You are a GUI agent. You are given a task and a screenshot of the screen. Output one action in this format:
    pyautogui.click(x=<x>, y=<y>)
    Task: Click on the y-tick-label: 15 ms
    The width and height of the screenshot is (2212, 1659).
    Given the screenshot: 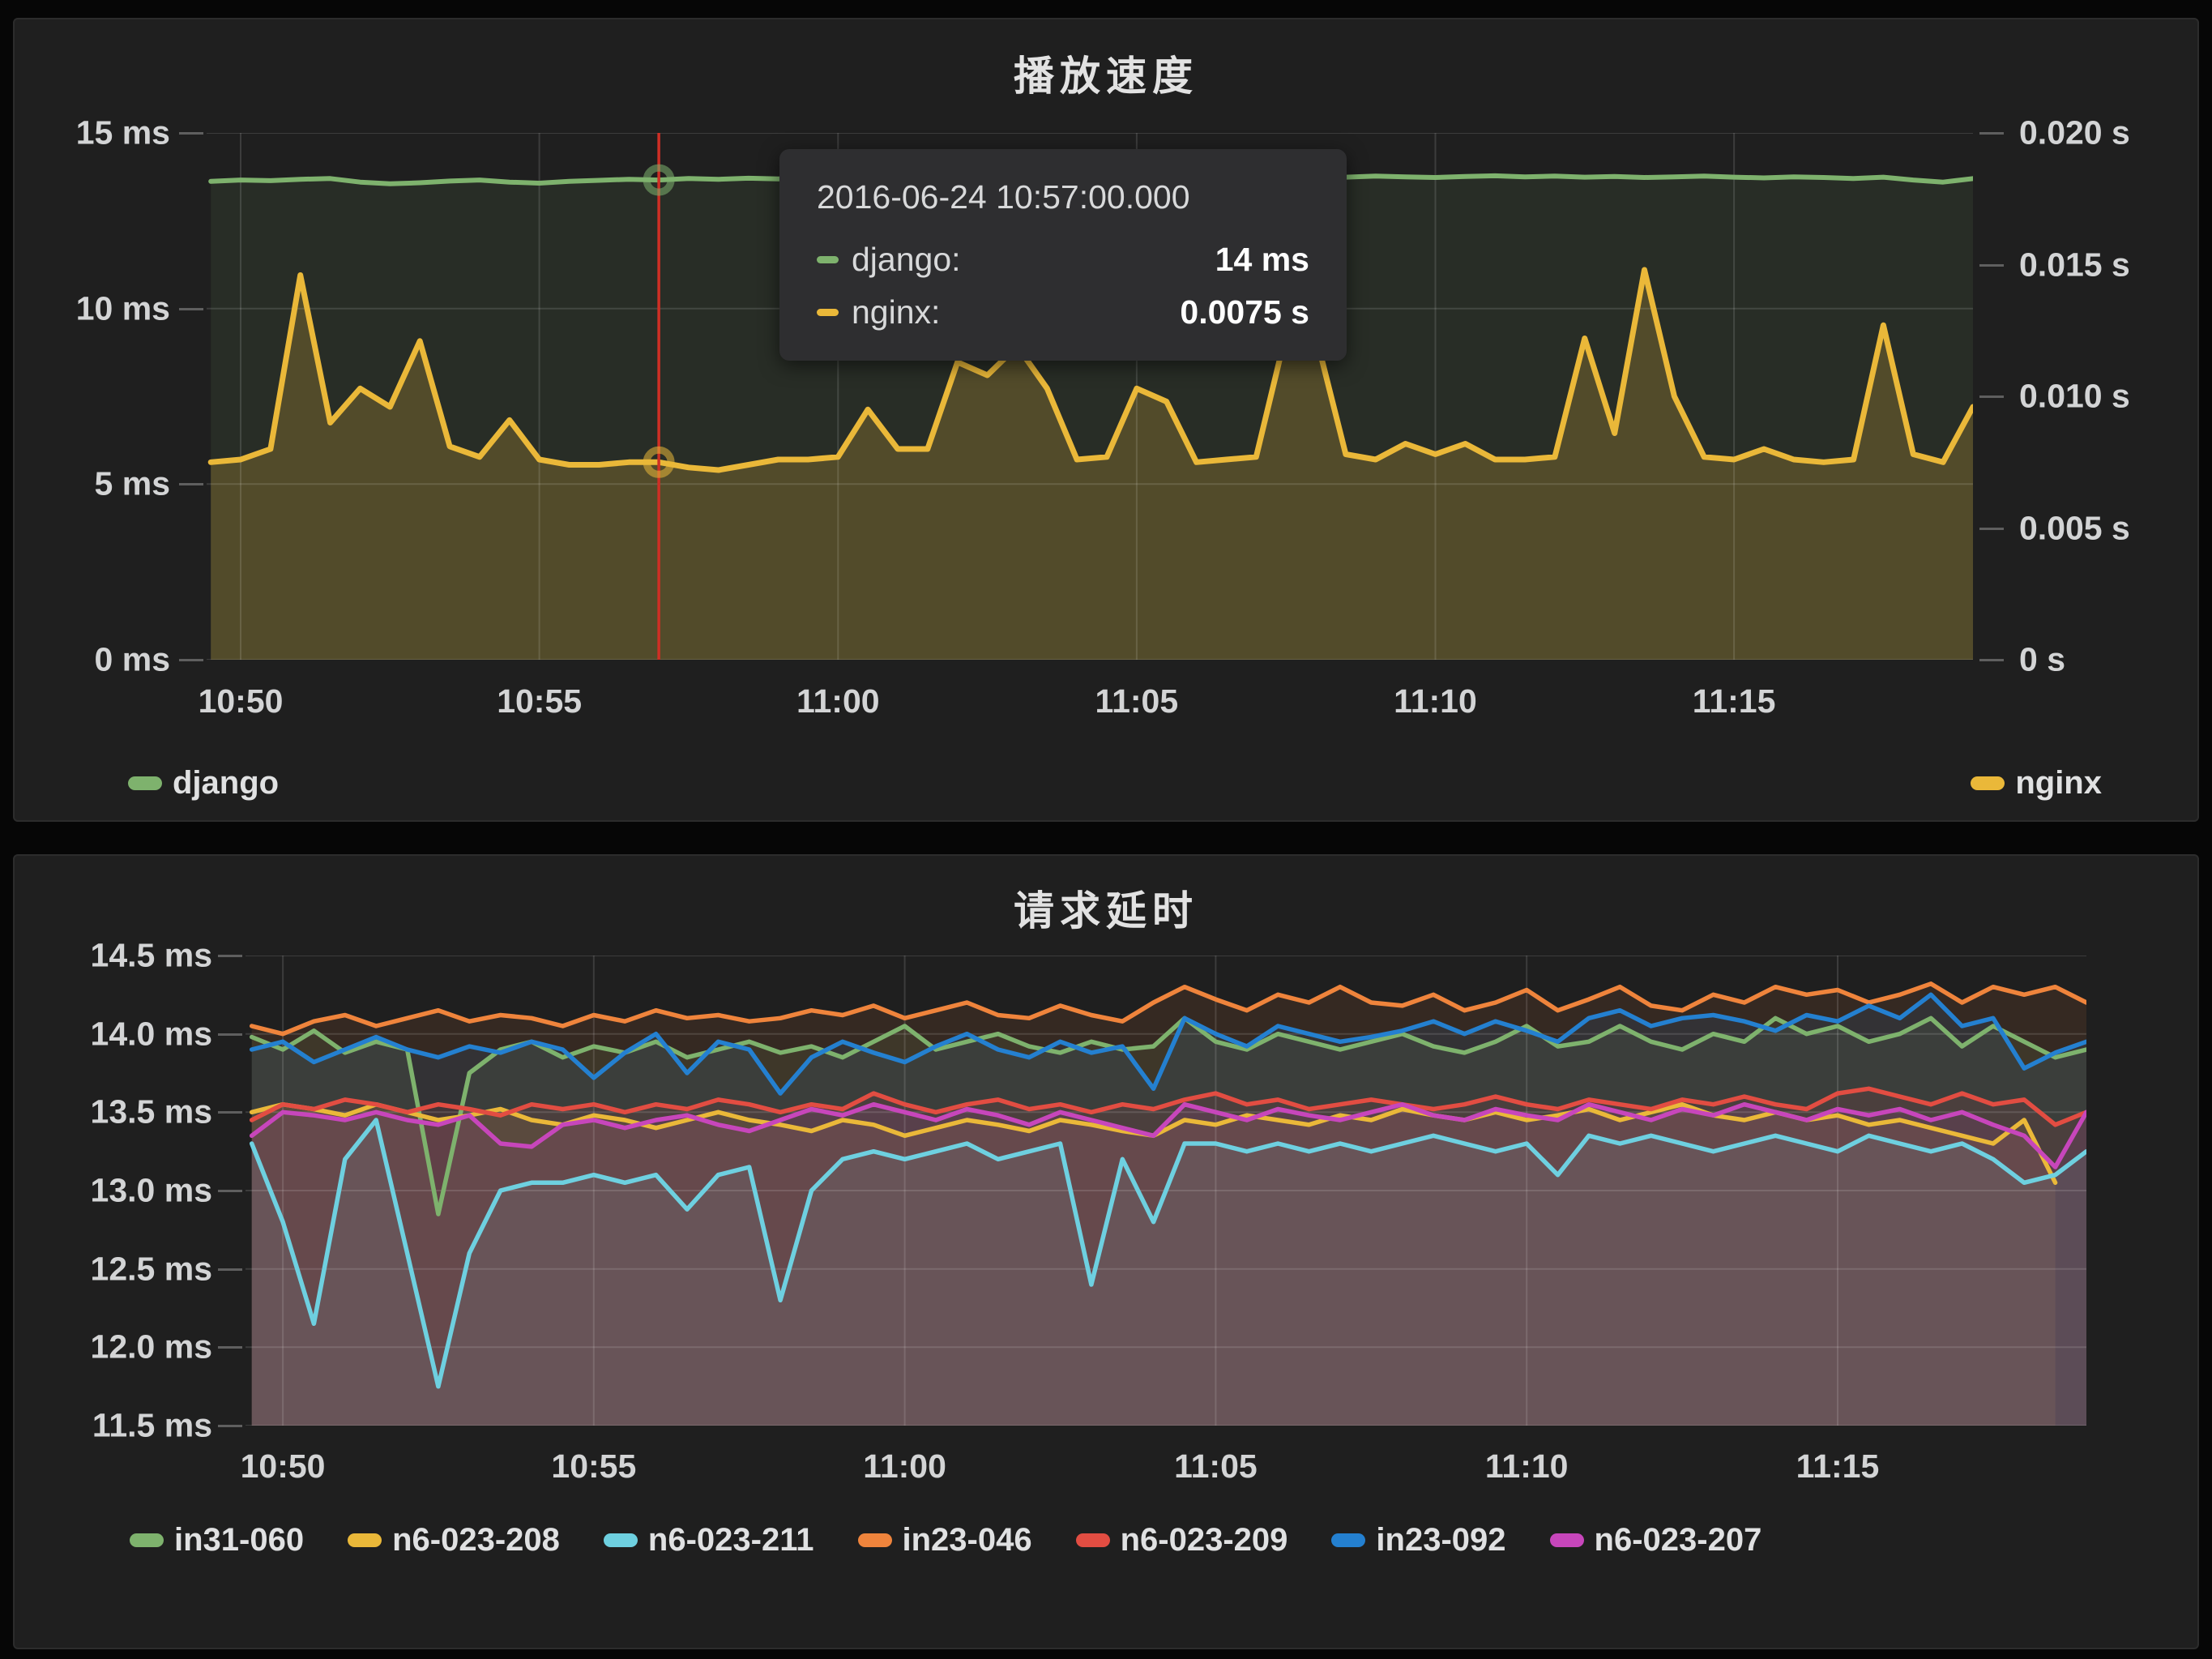 What is the action you would take?
    pyautogui.click(x=122, y=132)
    